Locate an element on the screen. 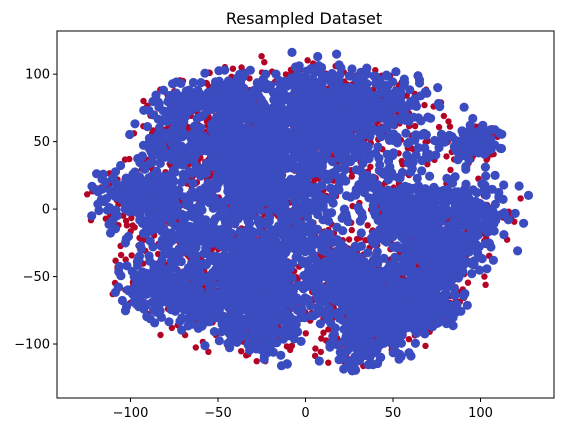  chart-title: Resampled Dataset is located at coordinates (304, 18).